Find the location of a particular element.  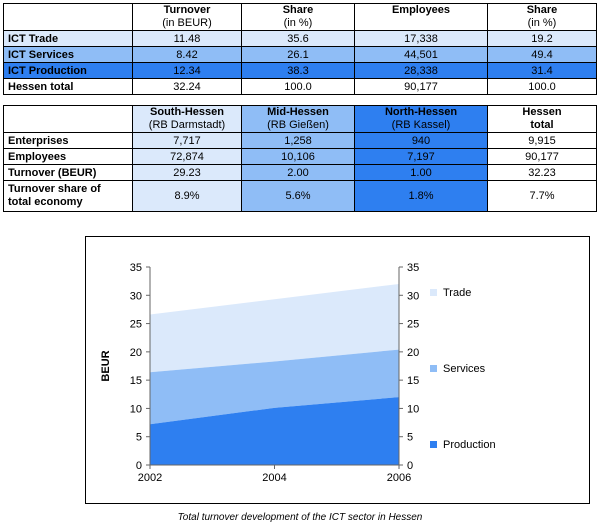

table-cell: 26.1 is located at coordinates (298, 54).